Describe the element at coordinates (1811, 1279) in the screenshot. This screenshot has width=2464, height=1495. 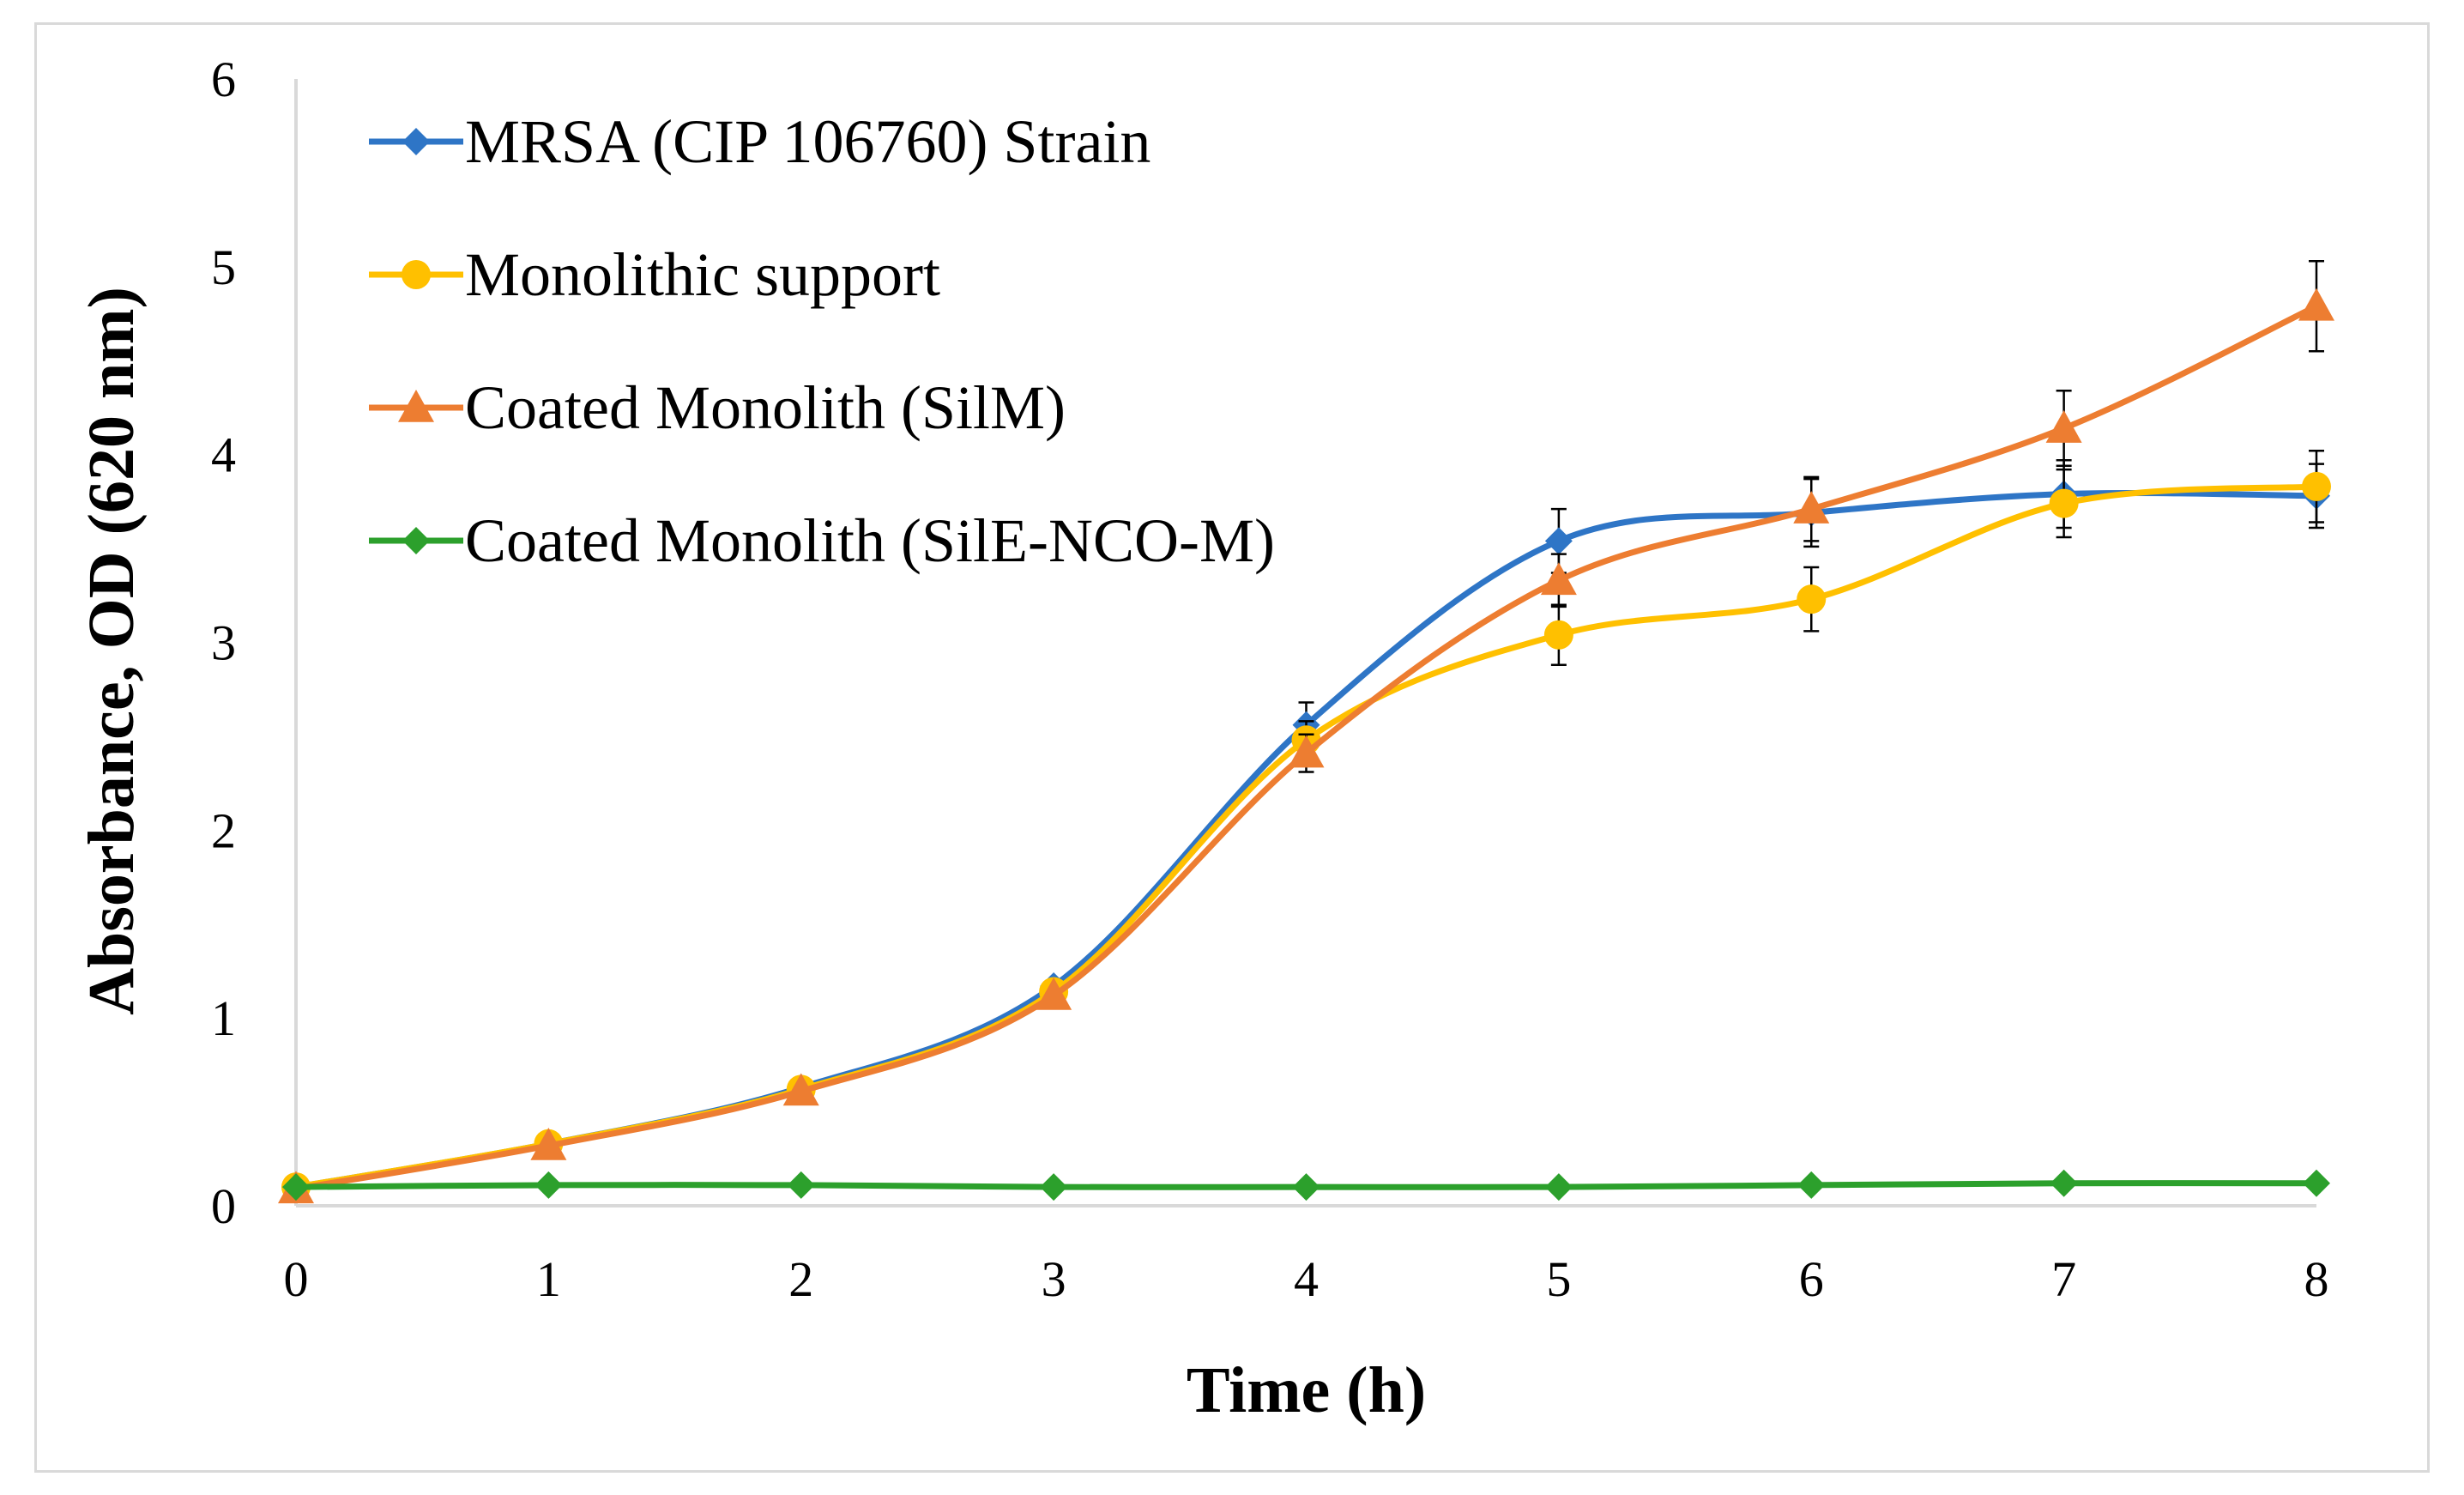
I see `x-tick-label: 6` at that location.